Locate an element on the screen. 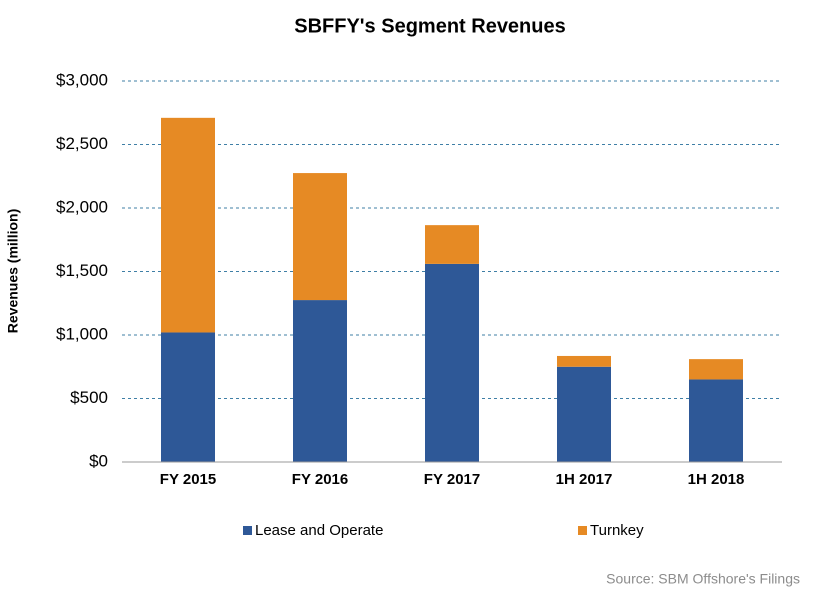 Image resolution: width=835 pixels, height=606 pixels. y-tick-label: $500 is located at coordinates (89, 397).